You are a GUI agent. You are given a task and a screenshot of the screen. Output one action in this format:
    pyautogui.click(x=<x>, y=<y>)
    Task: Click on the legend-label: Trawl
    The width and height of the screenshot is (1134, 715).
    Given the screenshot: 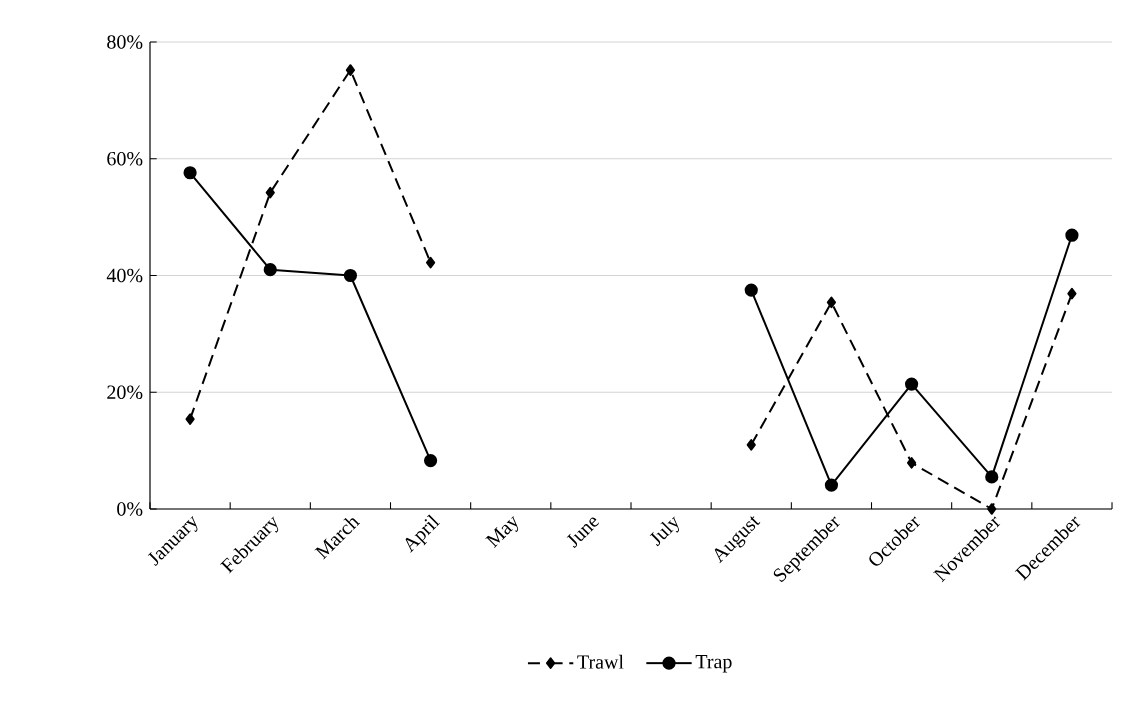 What is the action you would take?
    pyautogui.click(x=600, y=661)
    